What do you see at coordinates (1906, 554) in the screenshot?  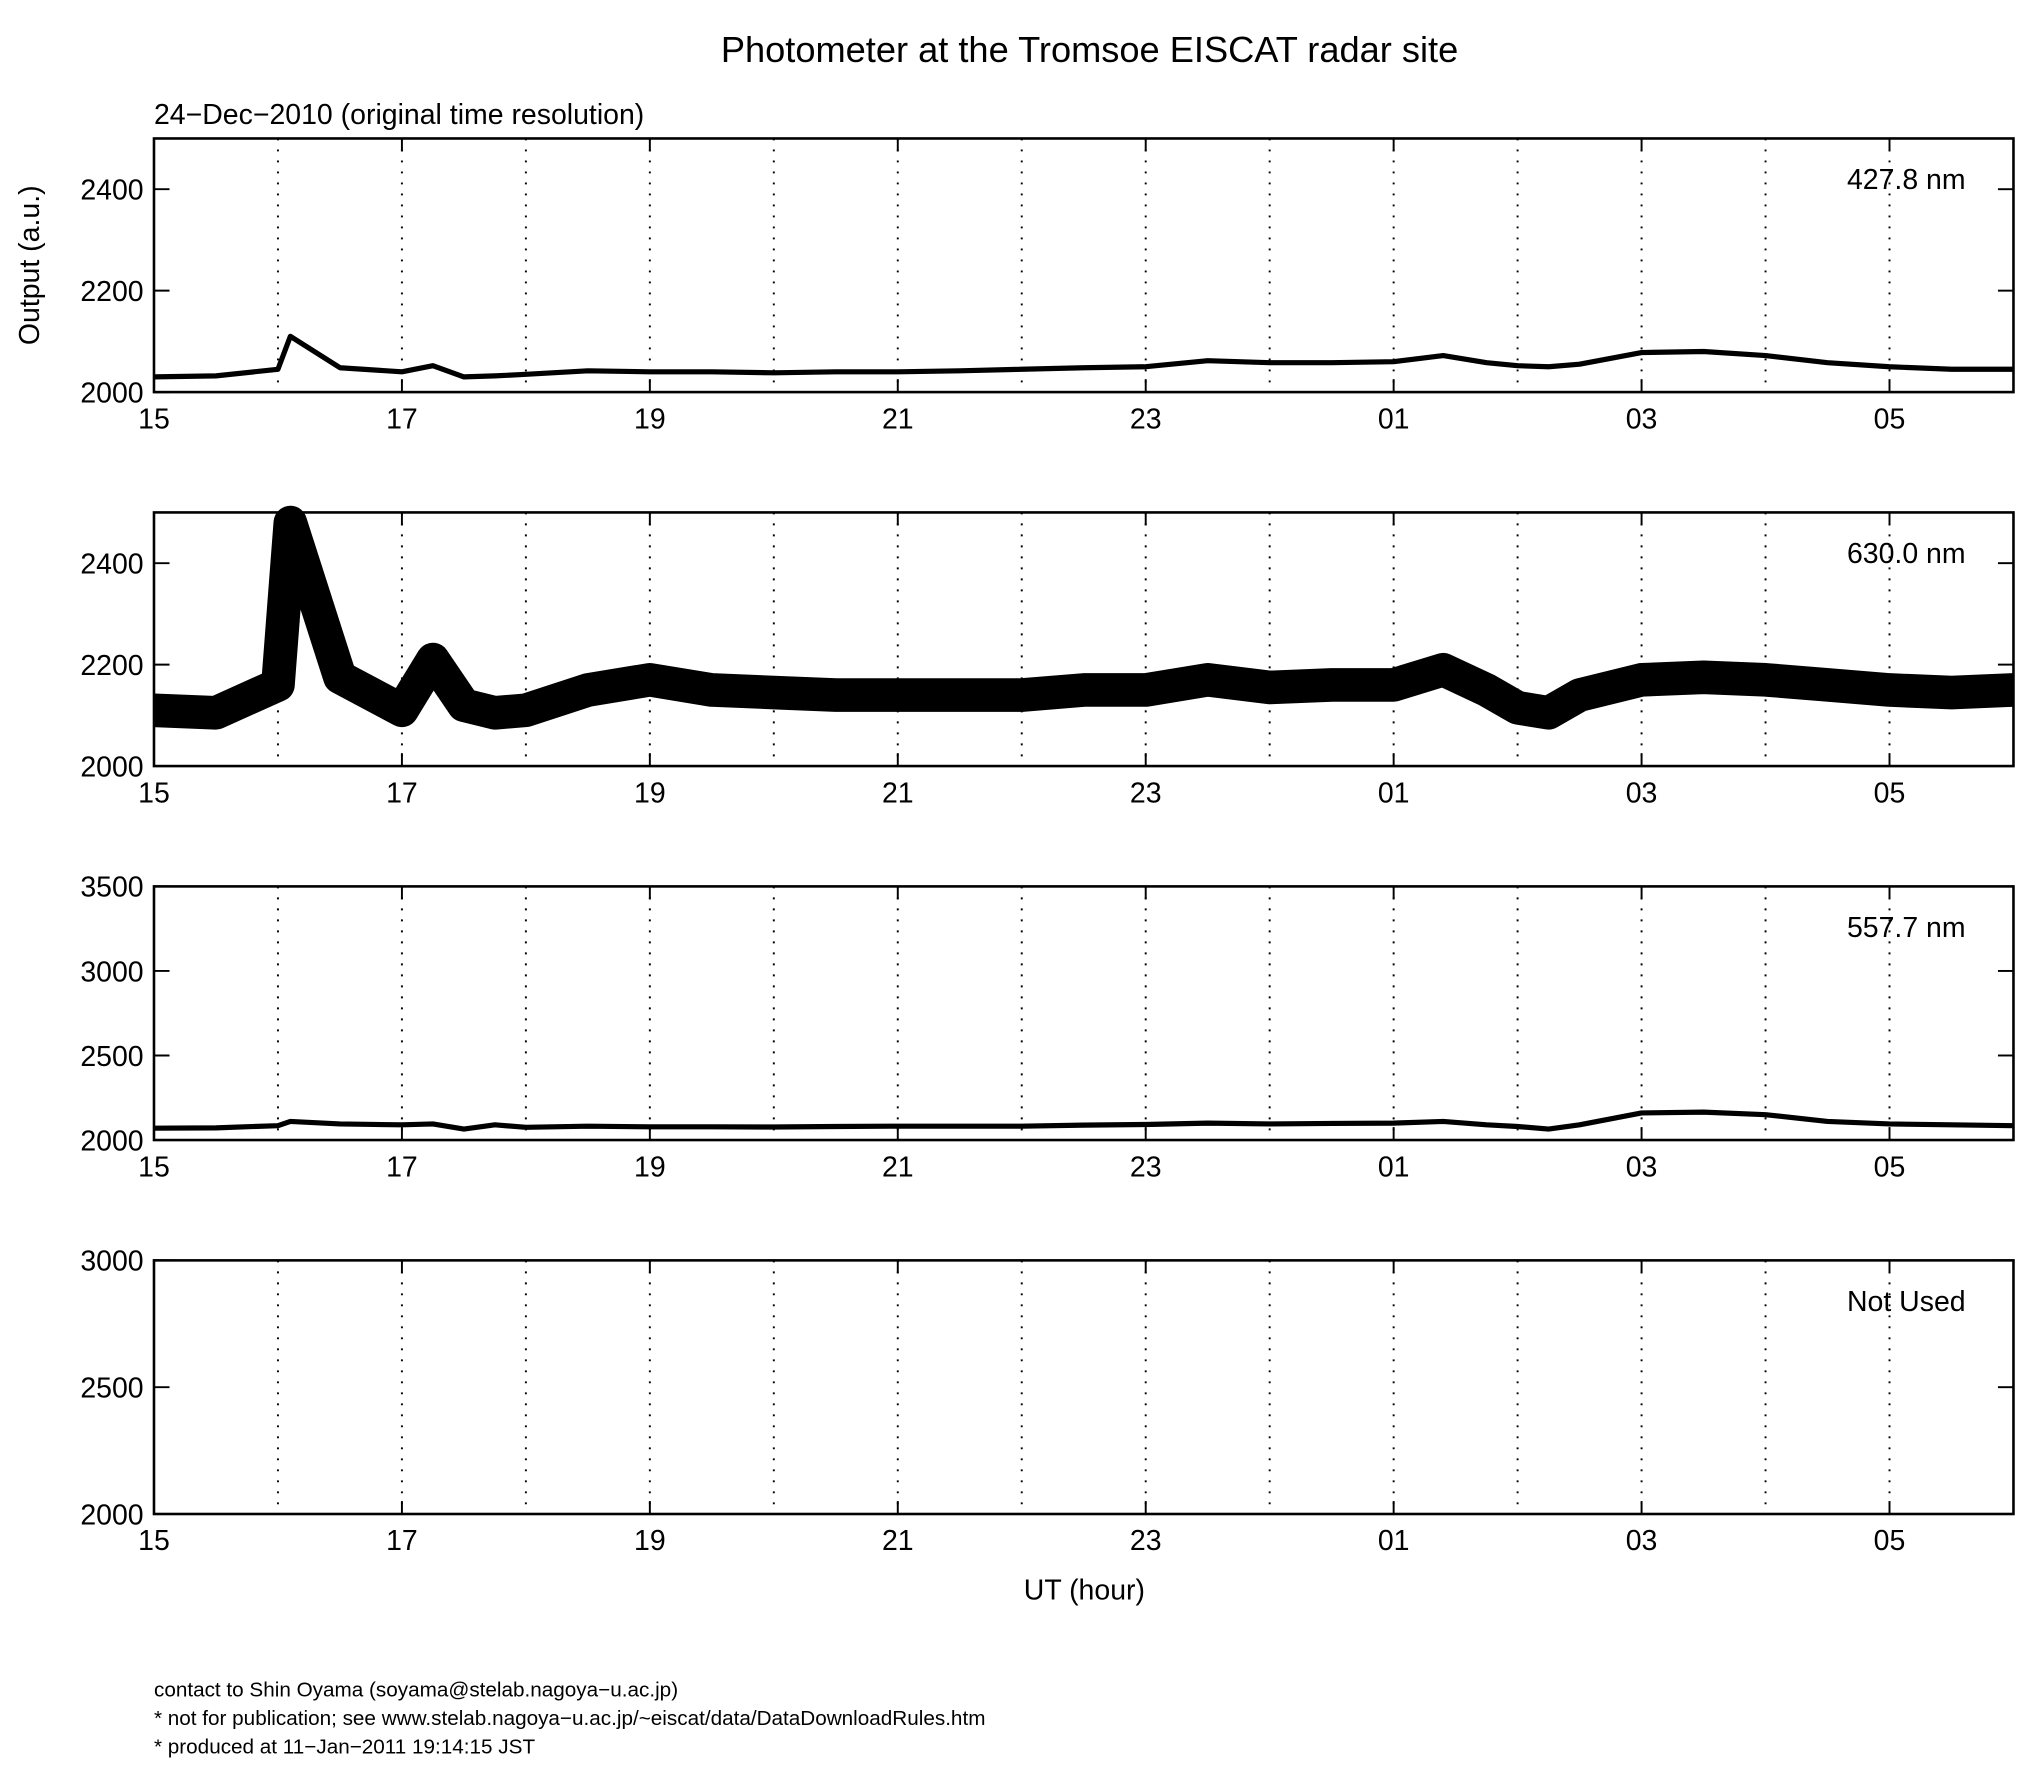 I see `series-label: 630.0 nm` at bounding box center [1906, 554].